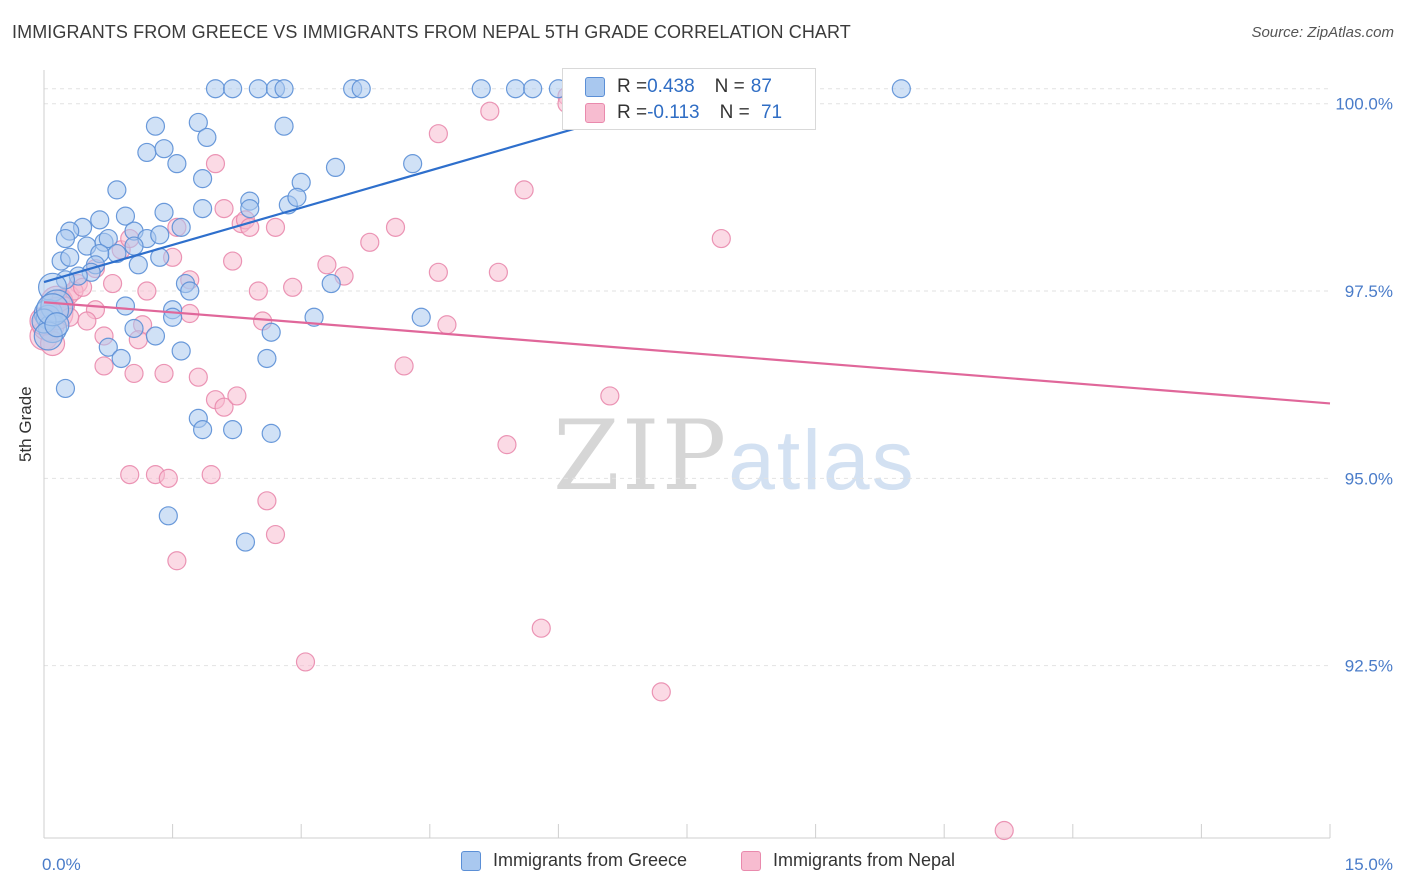 This screenshot has height=892, width=1406. What do you see at coordinates (641, 456) in the screenshot?
I see `watermark-zip: ZIP` at bounding box center [641, 456].